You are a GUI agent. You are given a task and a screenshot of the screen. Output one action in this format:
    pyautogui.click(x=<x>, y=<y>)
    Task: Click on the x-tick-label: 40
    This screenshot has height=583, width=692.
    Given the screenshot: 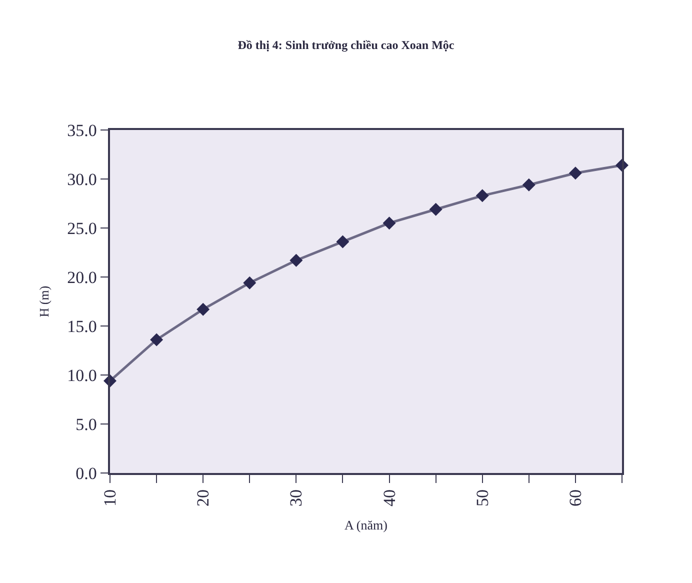 What is the action you would take?
    pyautogui.click(x=389, y=498)
    